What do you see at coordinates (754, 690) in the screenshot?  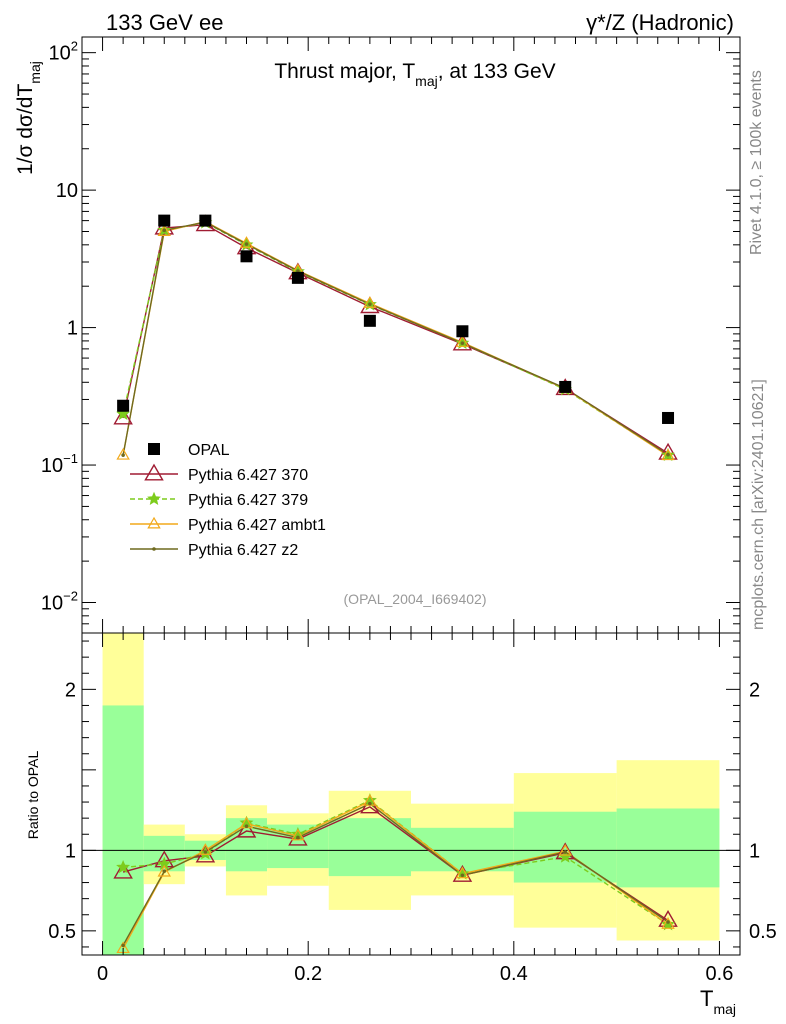 I see `ratio-y-tick-label-right: 2` at bounding box center [754, 690].